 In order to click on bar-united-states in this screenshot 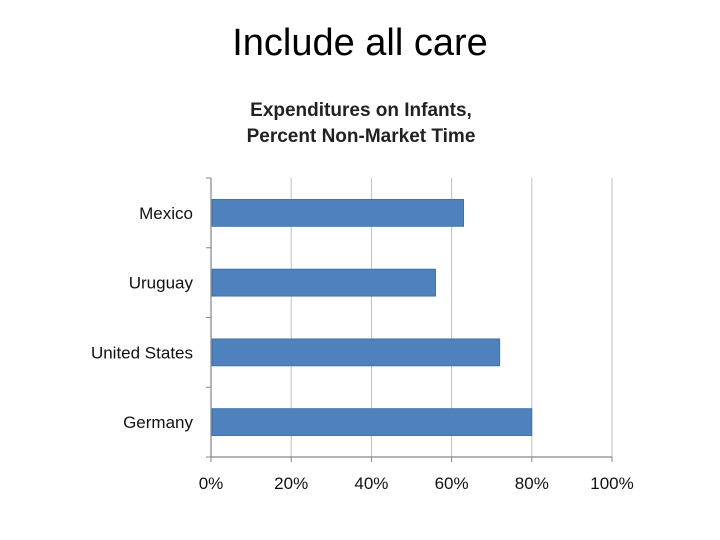, I will do `click(356, 352)`.